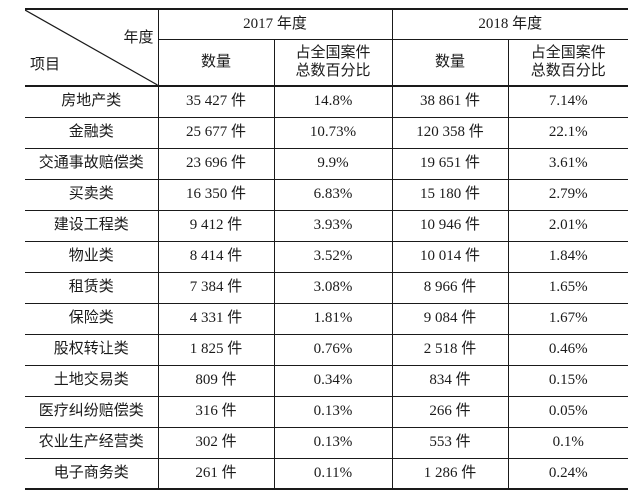  Describe the element at coordinates (568, 195) in the screenshot. I see `pct-2018-cell: 2.79%` at that location.